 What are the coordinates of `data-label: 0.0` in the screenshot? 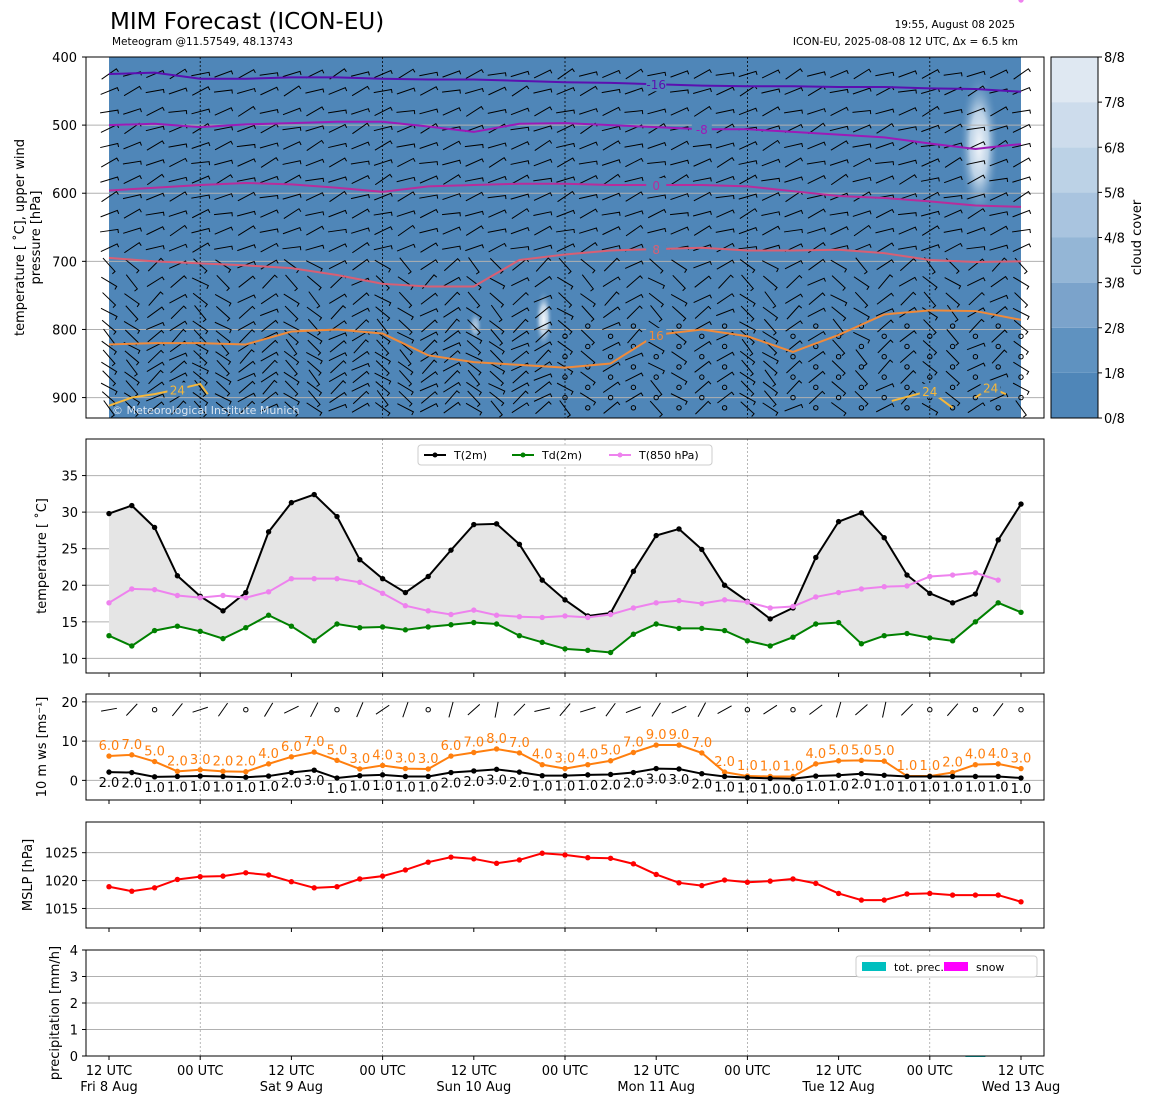 It's located at (793, 790).